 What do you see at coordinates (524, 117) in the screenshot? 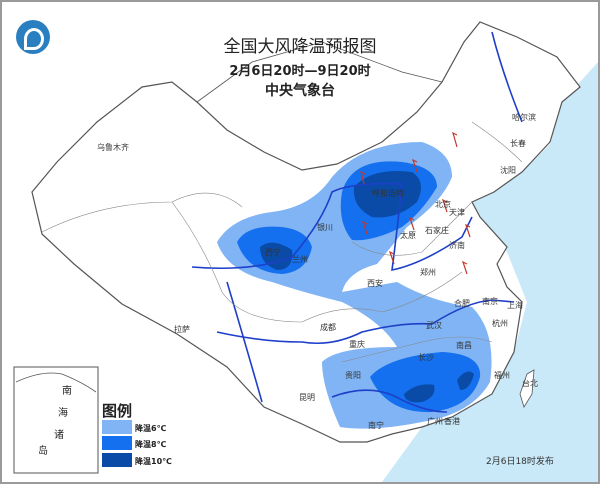
I see `city-label: 哈尔滨` at bounding box center [524, 117].